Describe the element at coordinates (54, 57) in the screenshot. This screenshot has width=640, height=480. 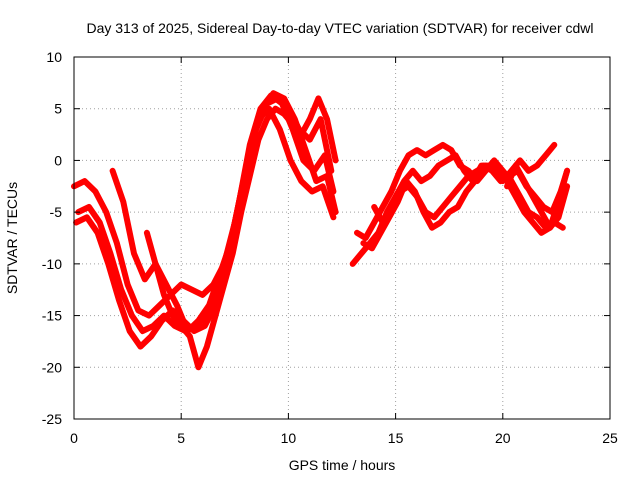
I see `y-tick-label: 10` at that location.